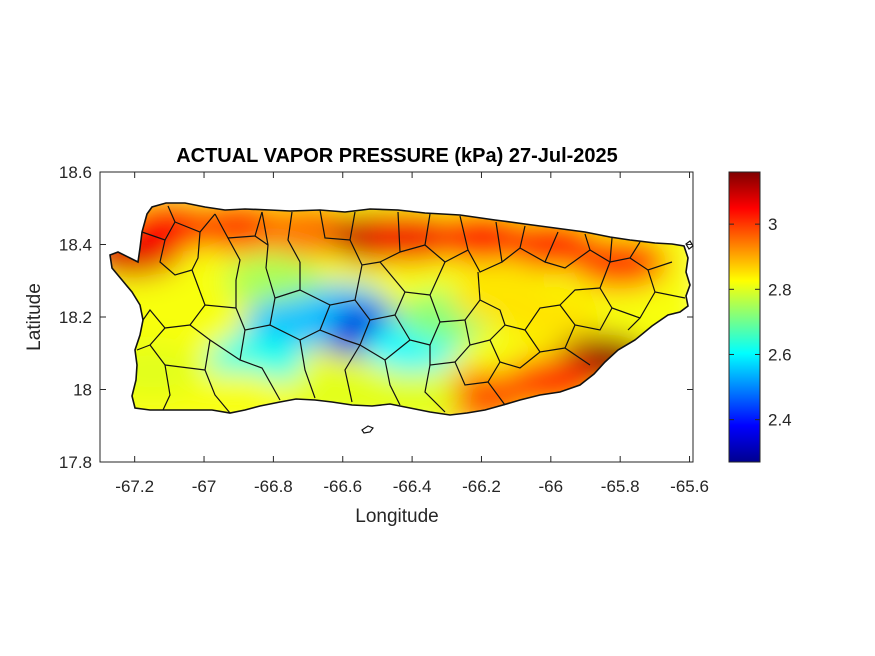  I want to click on colorbar-tick-label: 2.4, so click(780, 420).